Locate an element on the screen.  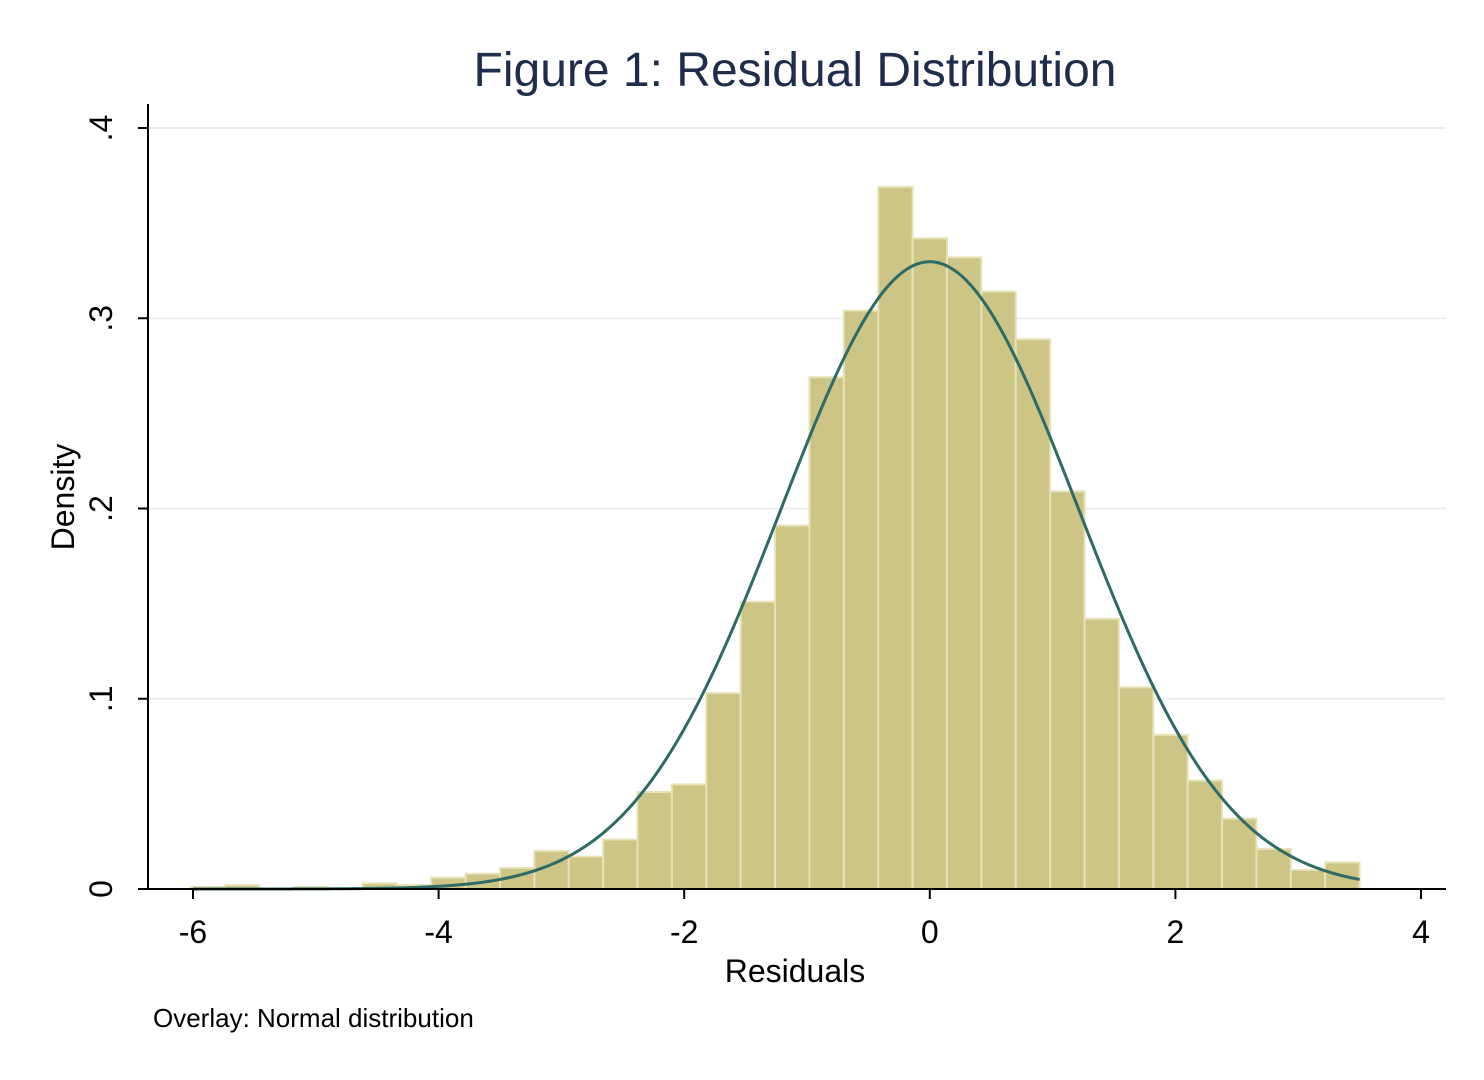
y-axis-title: Density is located at coordinates (63, 497).